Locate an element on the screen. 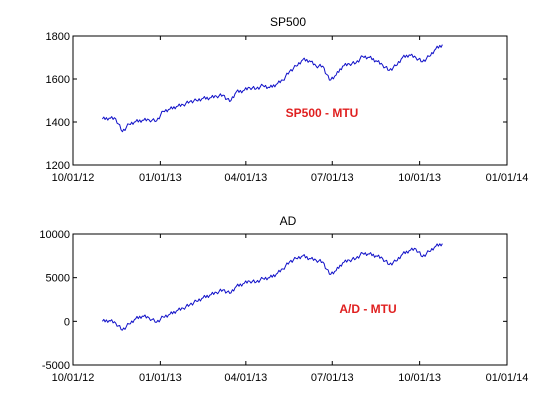 This screenshot has width=560, height=420. sp500-y-tick-label: 1400 is located at coordinates (58, 123).